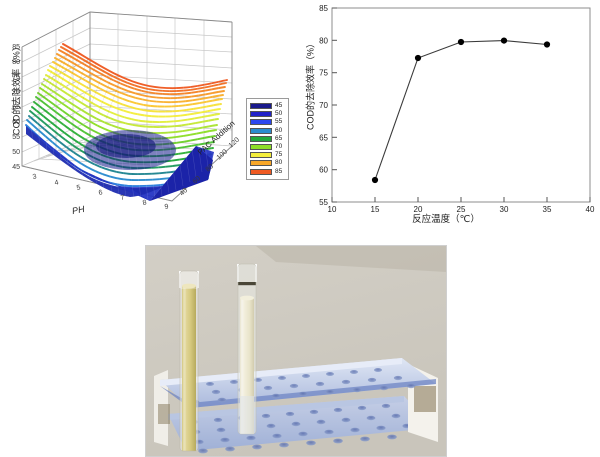 The image size is (600, 457). I want to click on legend-label: 55, so click(279, 122).